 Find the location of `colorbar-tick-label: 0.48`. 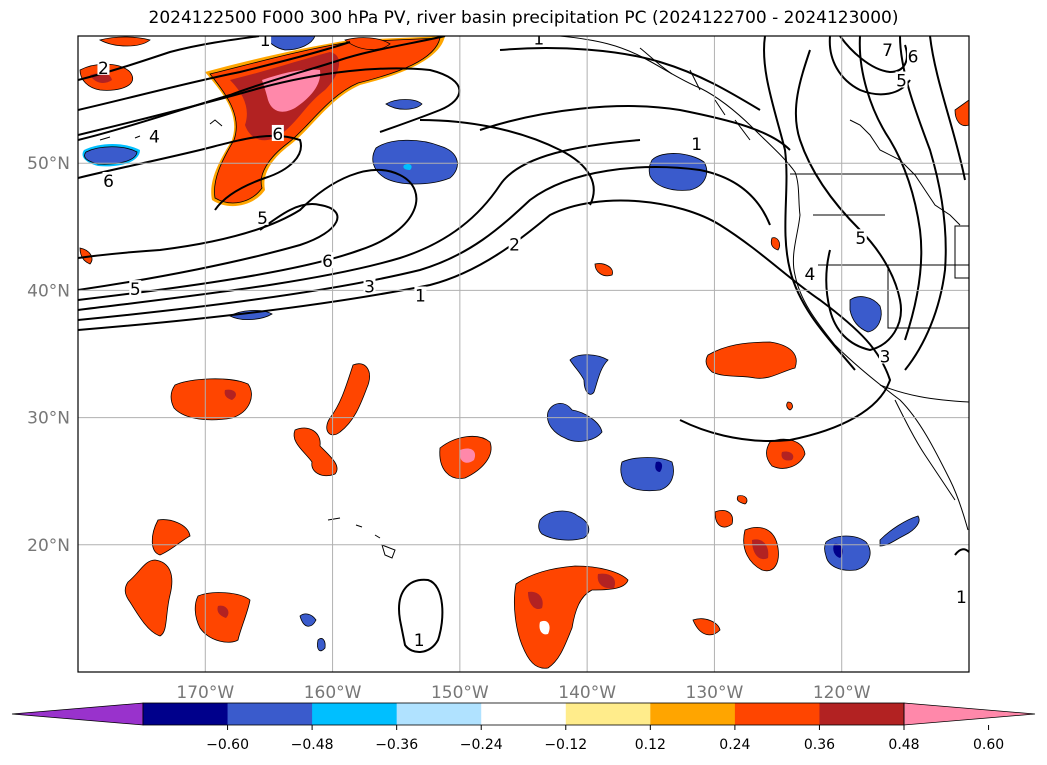

colorbar-tick-label: 0.48 is located at coordinates (903, 745).